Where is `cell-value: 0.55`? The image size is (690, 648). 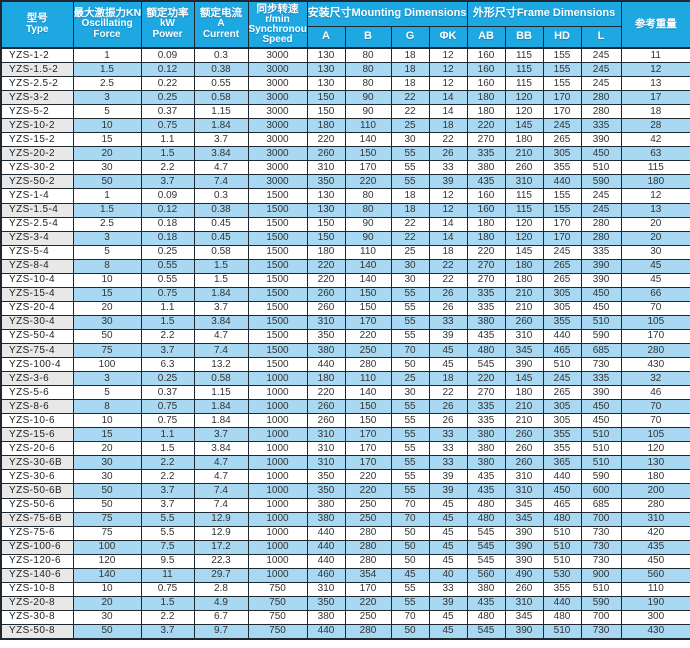
cell-value: 0.55 is located at coordinates (167, 266).